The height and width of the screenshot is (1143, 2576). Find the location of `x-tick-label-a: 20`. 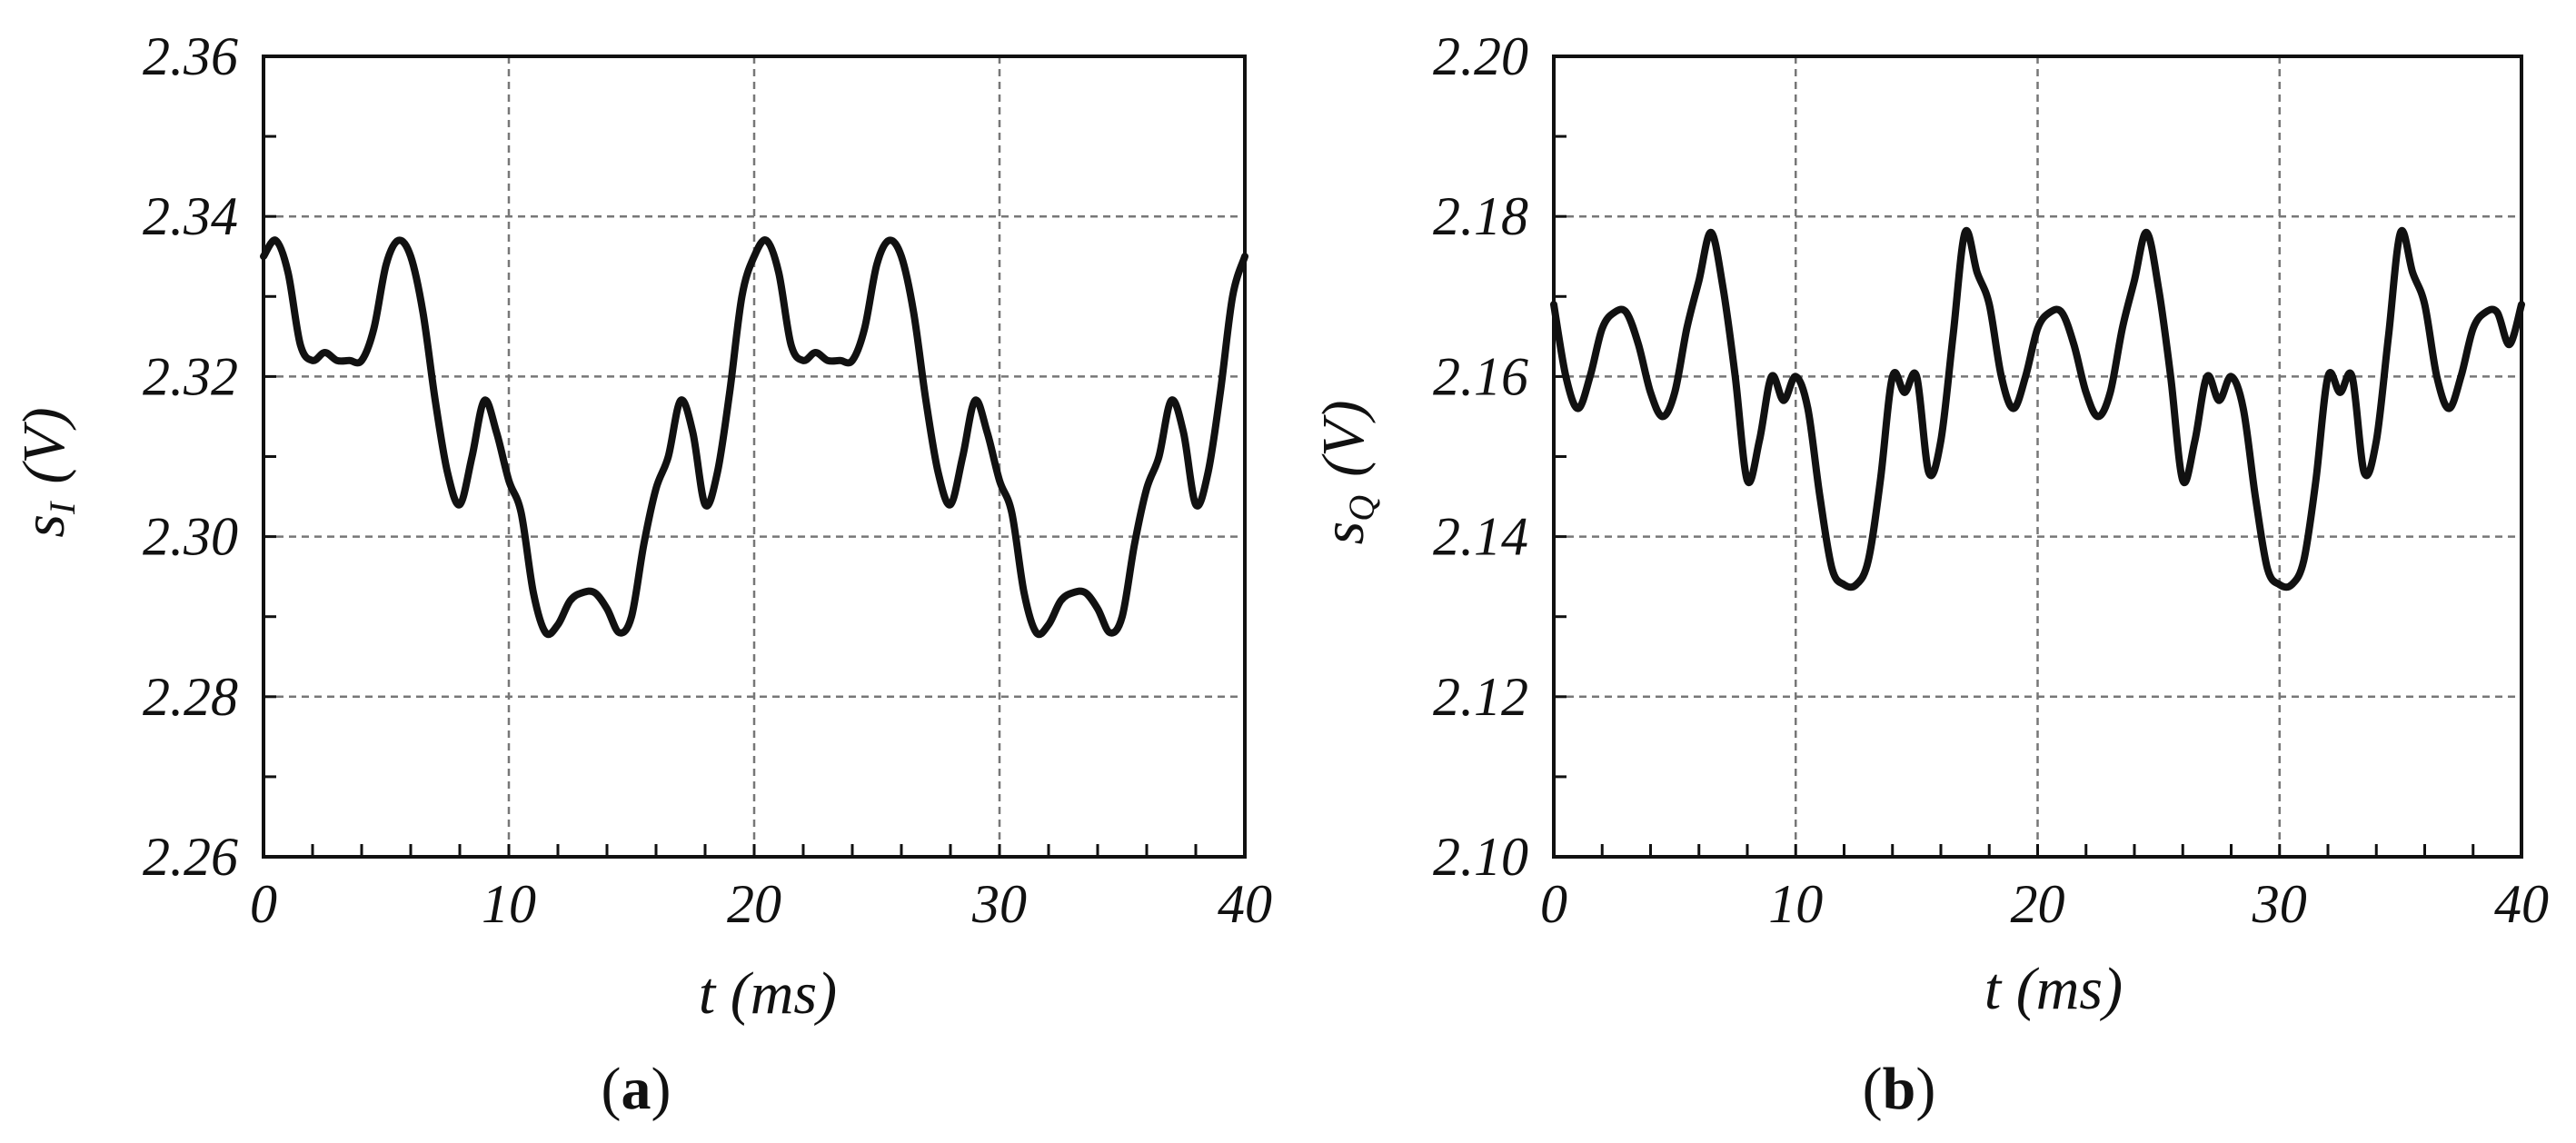

x-tick-label-a: 20 is located at coordinates (754, 904).